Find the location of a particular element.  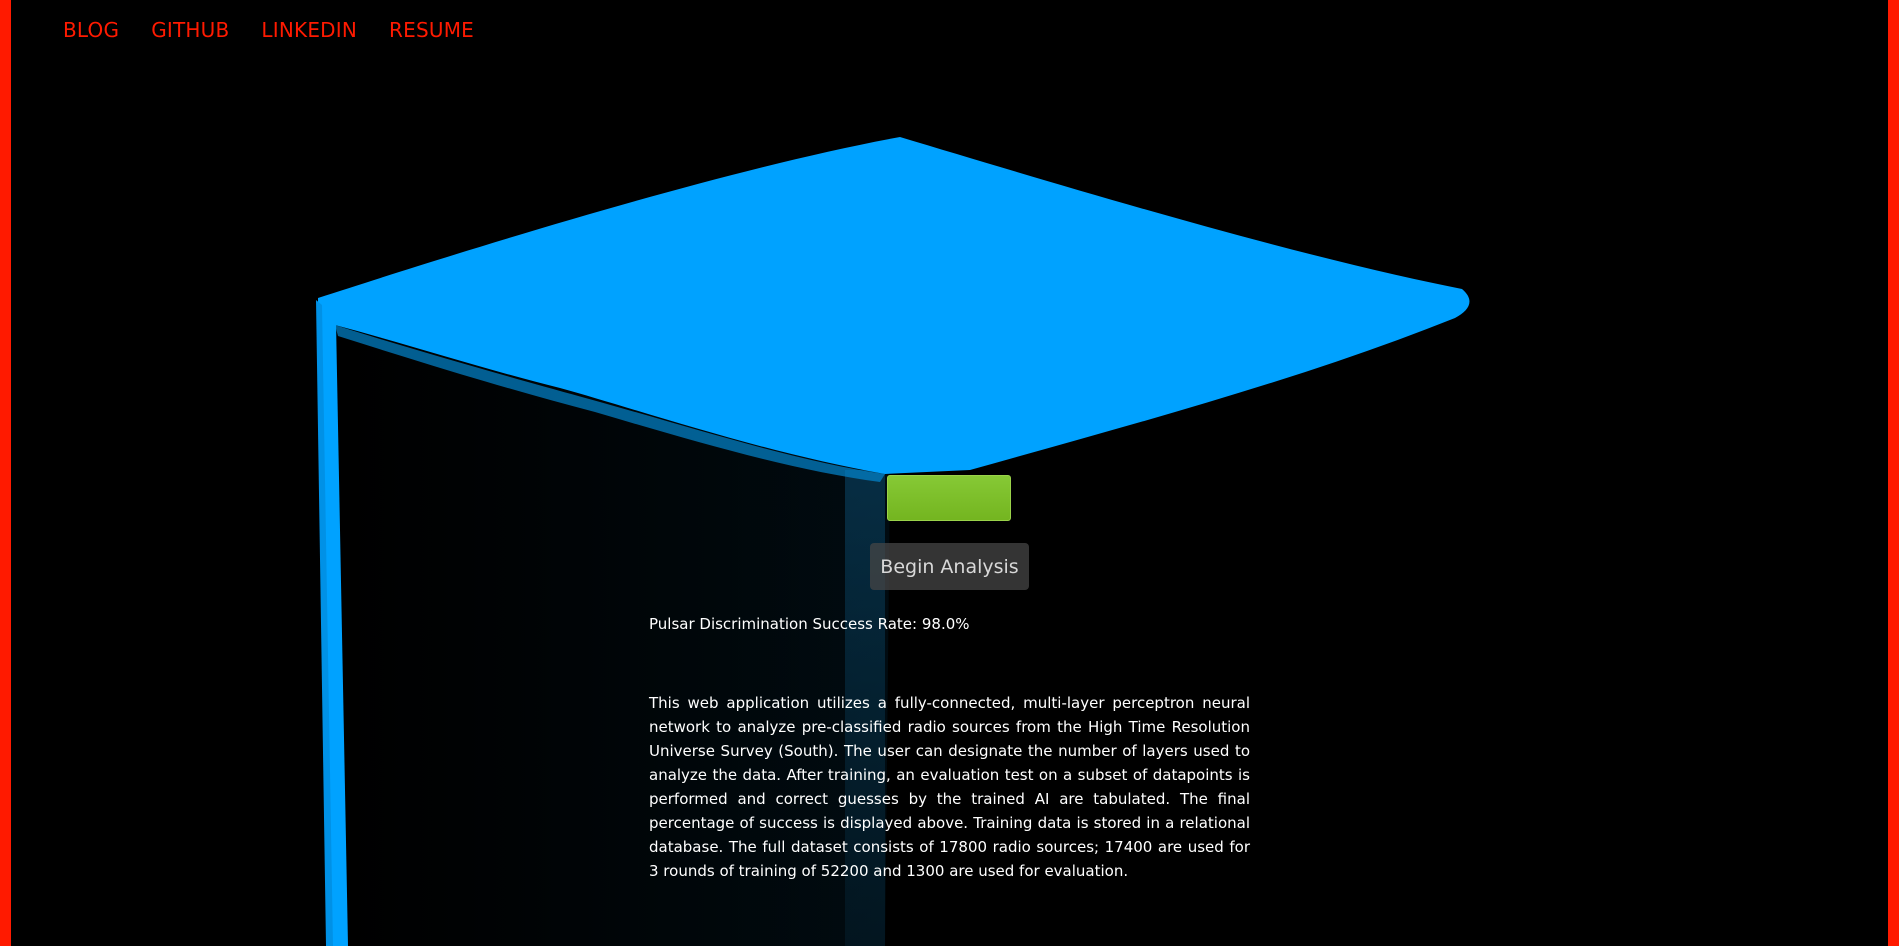

nav-link-resume: RESUME is located at coordinates (431, 30).